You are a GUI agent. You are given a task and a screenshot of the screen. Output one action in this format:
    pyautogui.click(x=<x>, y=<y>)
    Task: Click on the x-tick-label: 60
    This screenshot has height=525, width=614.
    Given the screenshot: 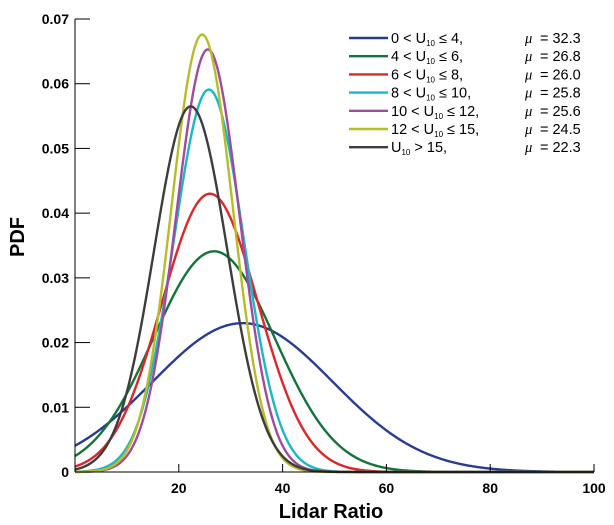 What is the action you would take?
    pyautogui.click(x=387, y=488)
    